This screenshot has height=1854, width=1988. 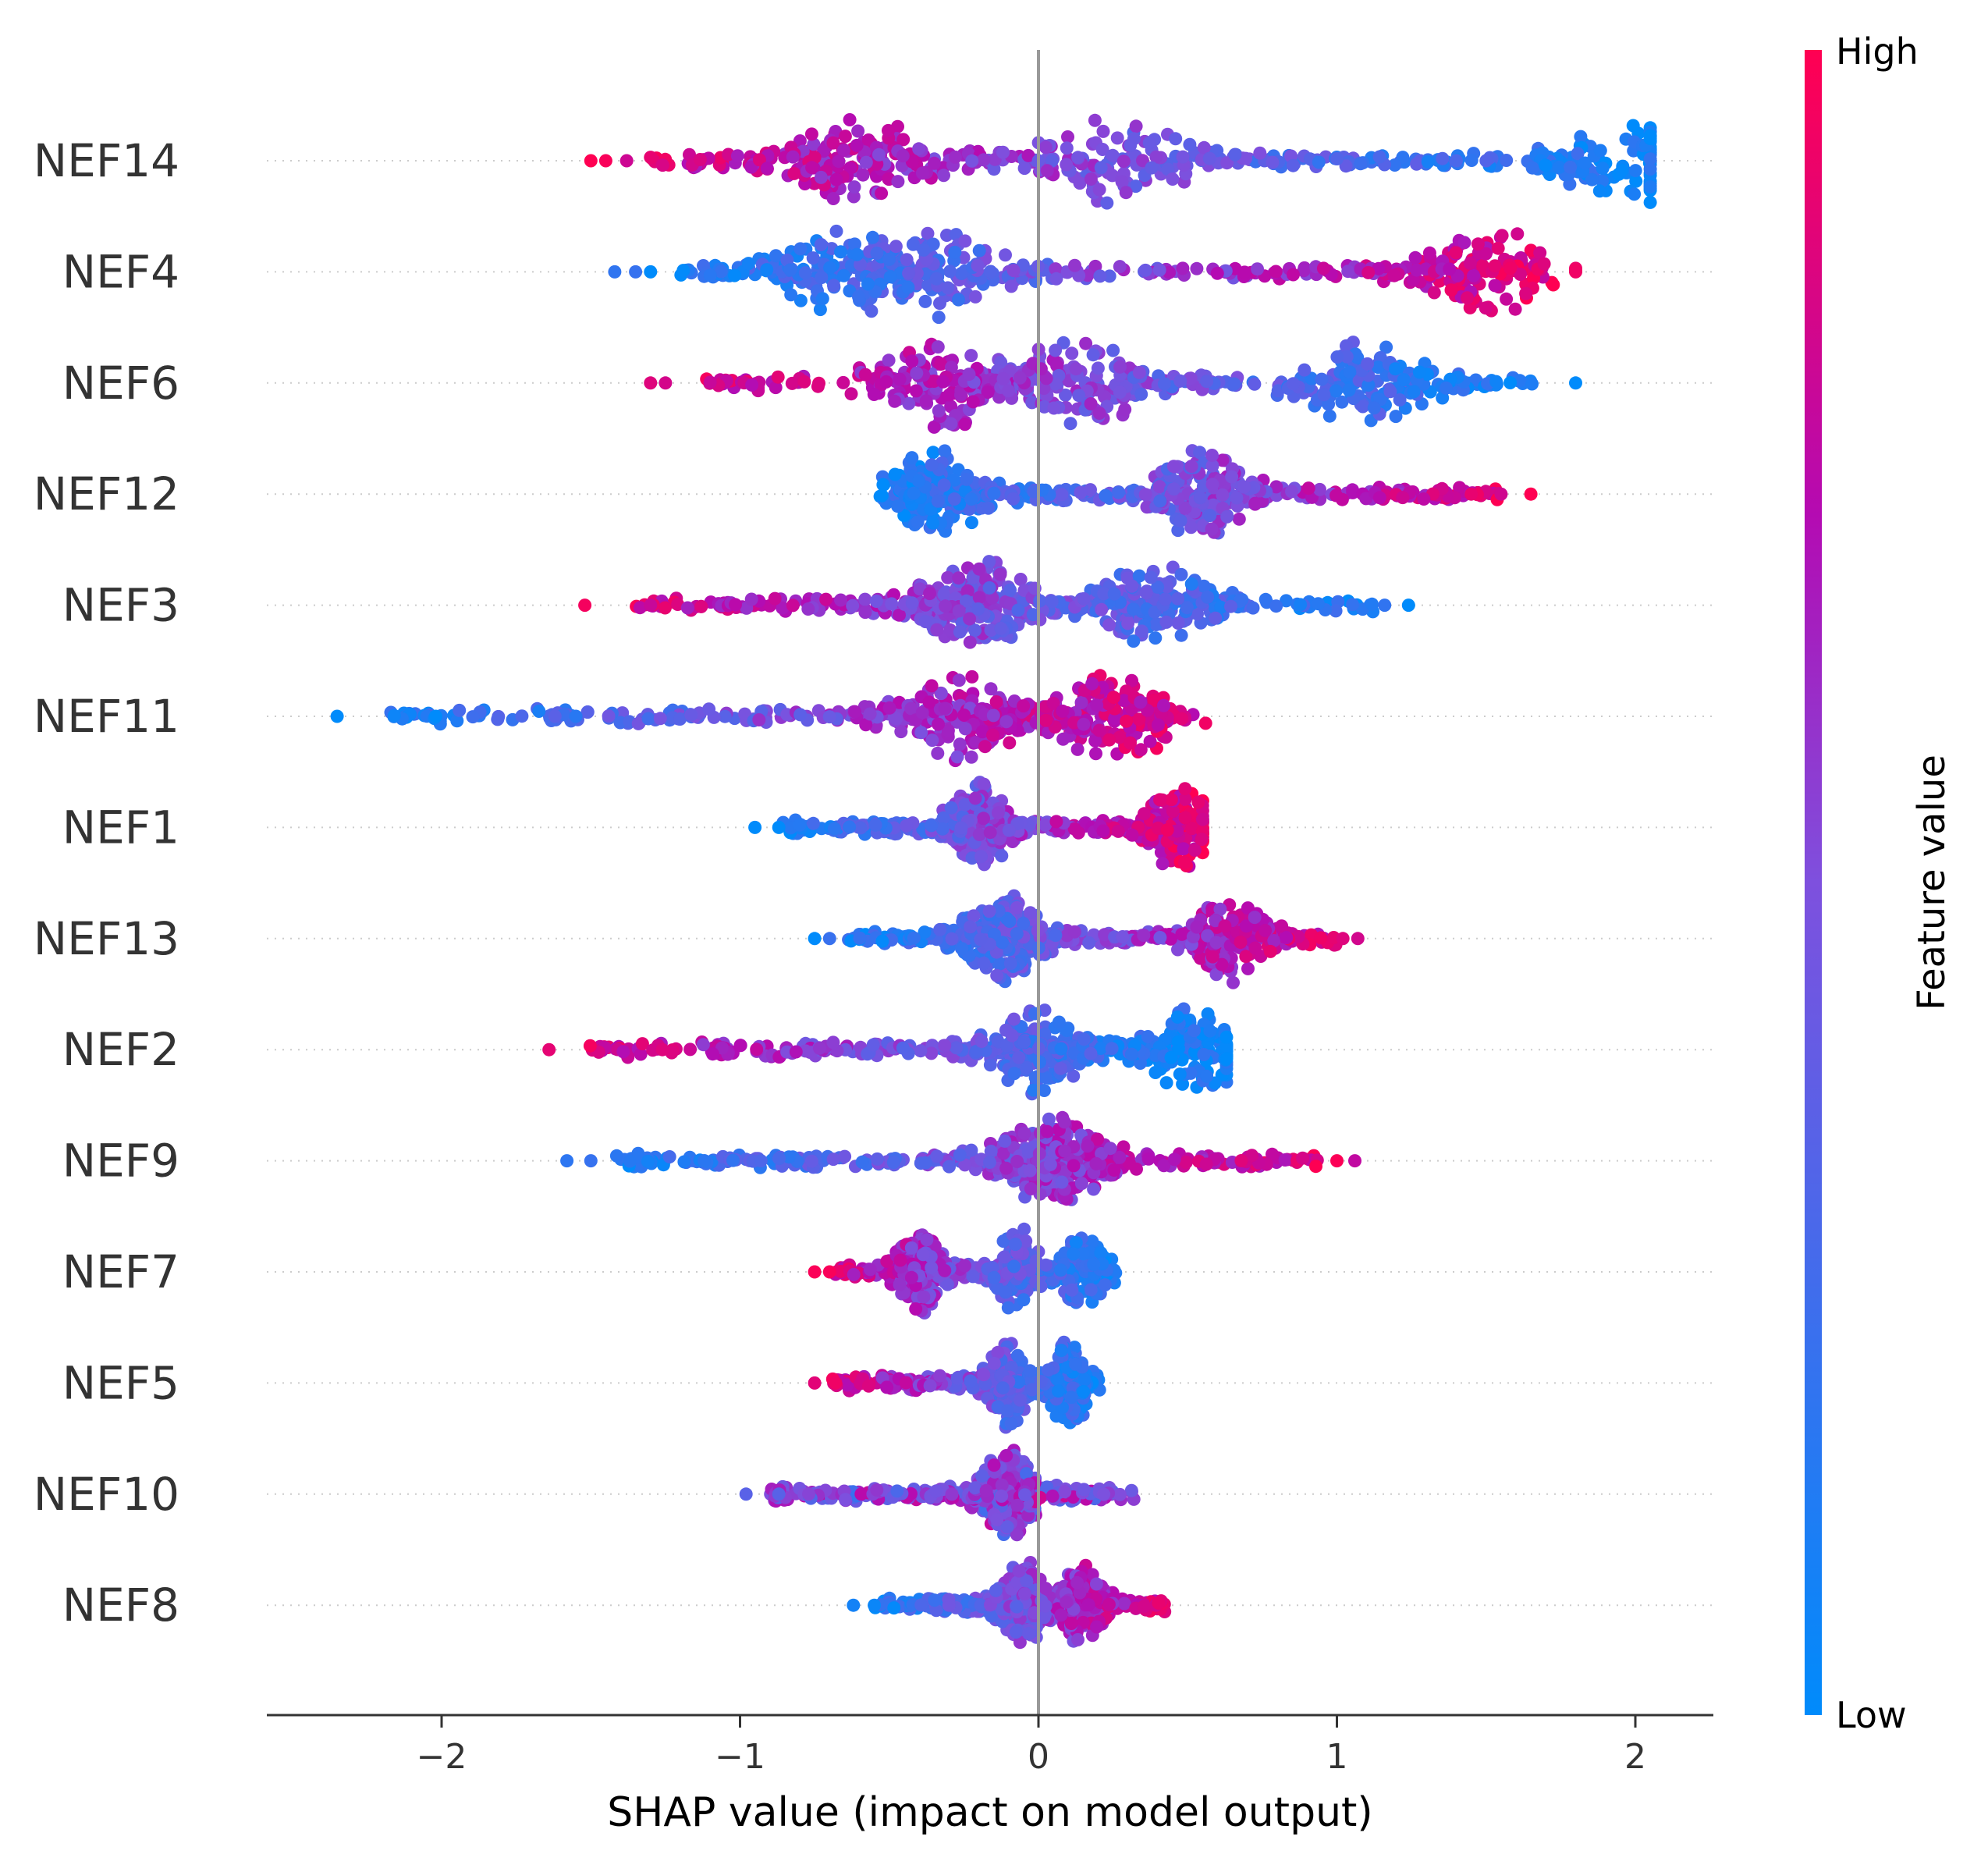 I want to click on feature-label: NEF14, so click(x=106, y=160).